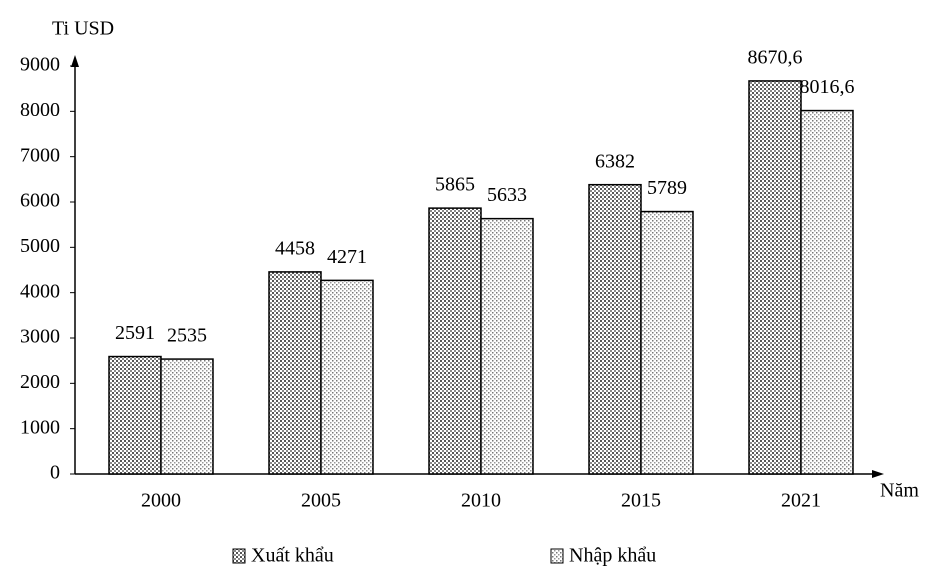 This screenshot has width=937, height=578. What do you see at coordinates (878, 474) in the screenshot?
I see `x-axis-arrow` at bounding box center [878, 474].